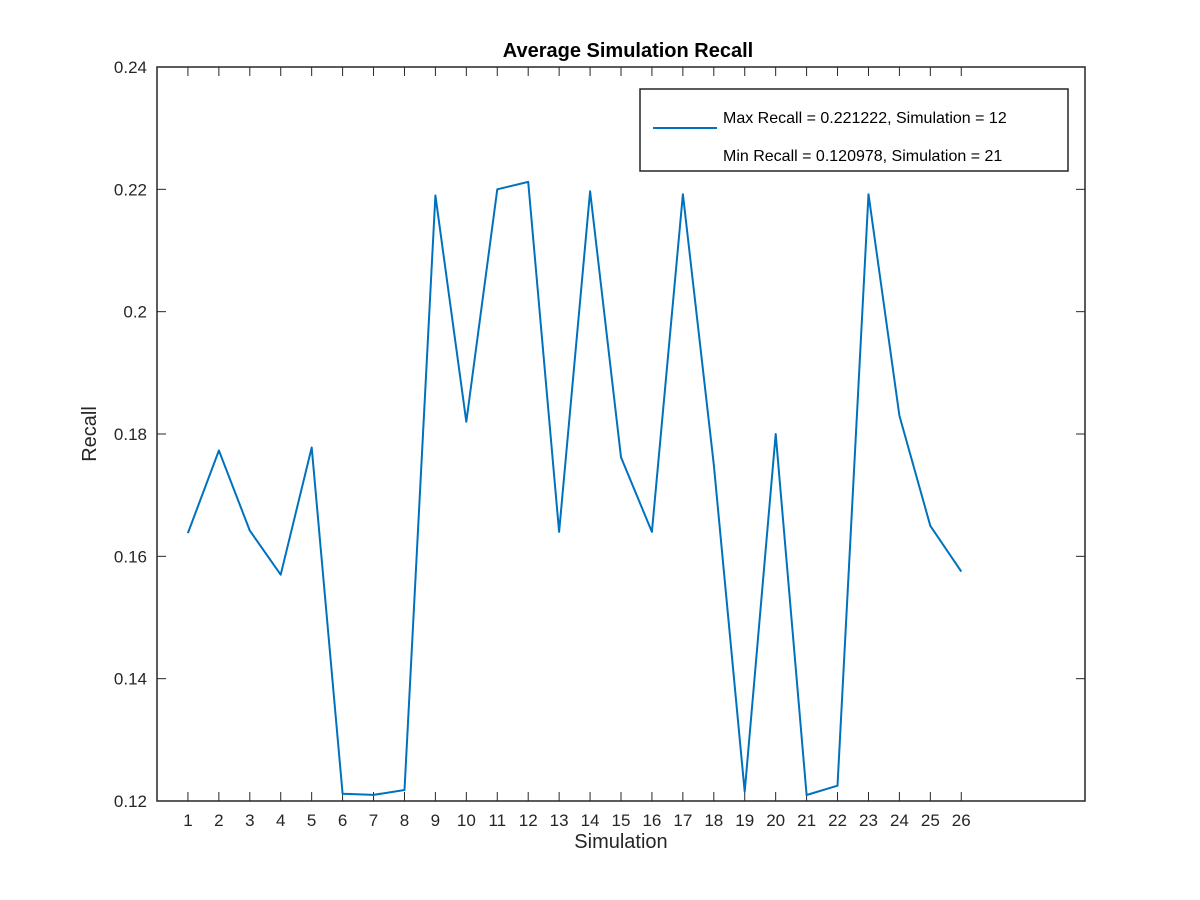  I want to click on legend-box, so click(854, 130).